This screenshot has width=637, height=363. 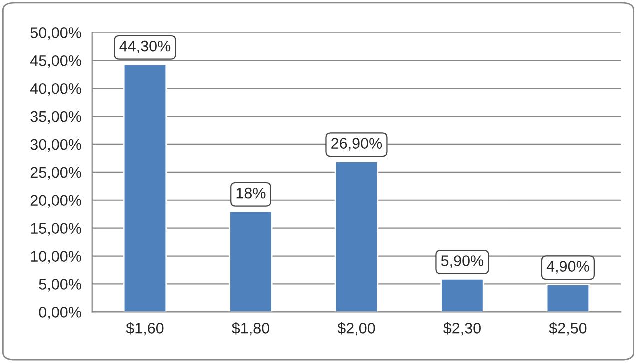 I want to click on y-tick-label: 35,00%, so click(x=56, y=117).